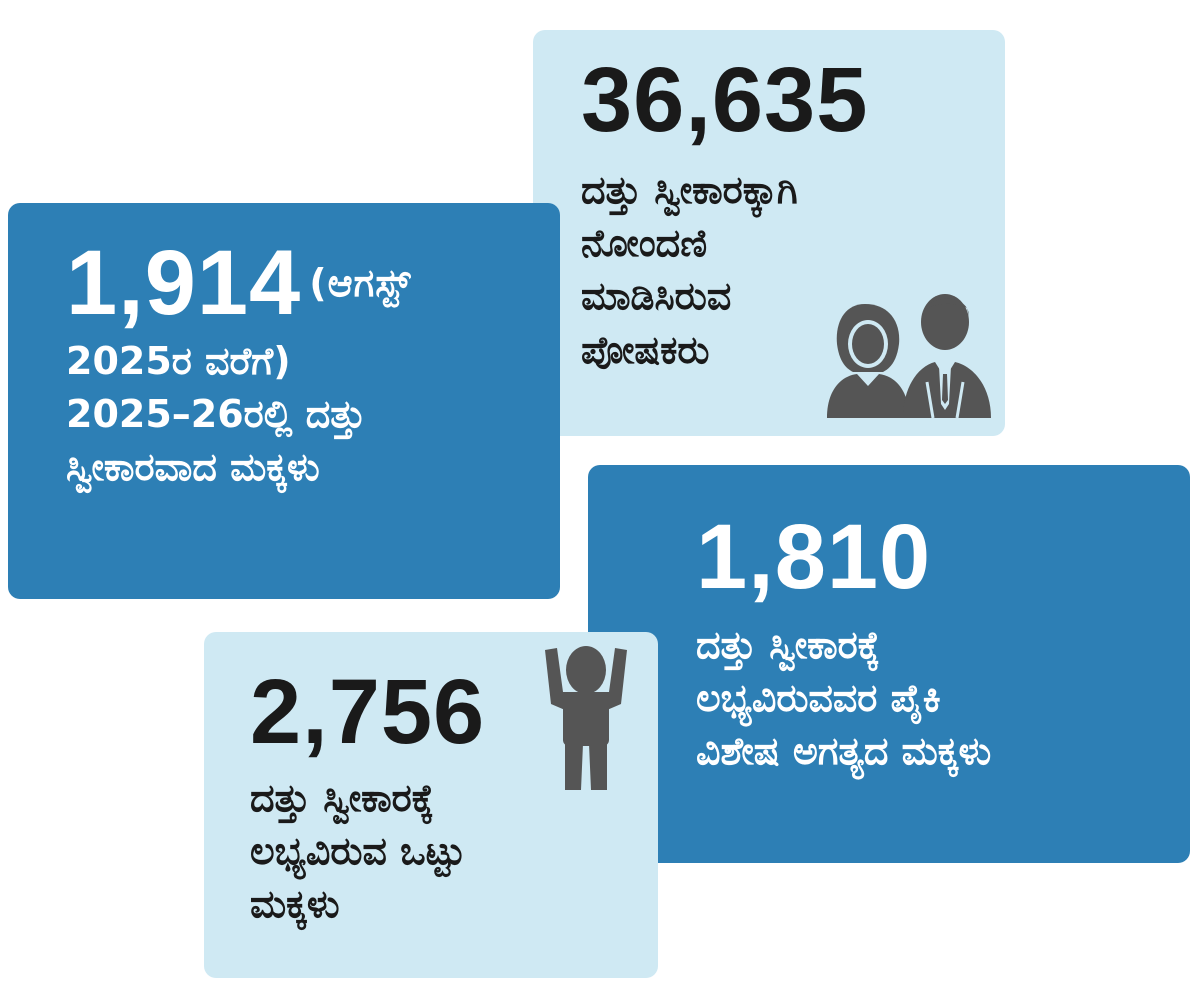 Image resolution: width=1200 pixels, height=1000 pixels. Describe the element at coordinates (360, 283) in the screenshot. I see `stat-note: (ಆಗಸ್ಟ್` at that location.